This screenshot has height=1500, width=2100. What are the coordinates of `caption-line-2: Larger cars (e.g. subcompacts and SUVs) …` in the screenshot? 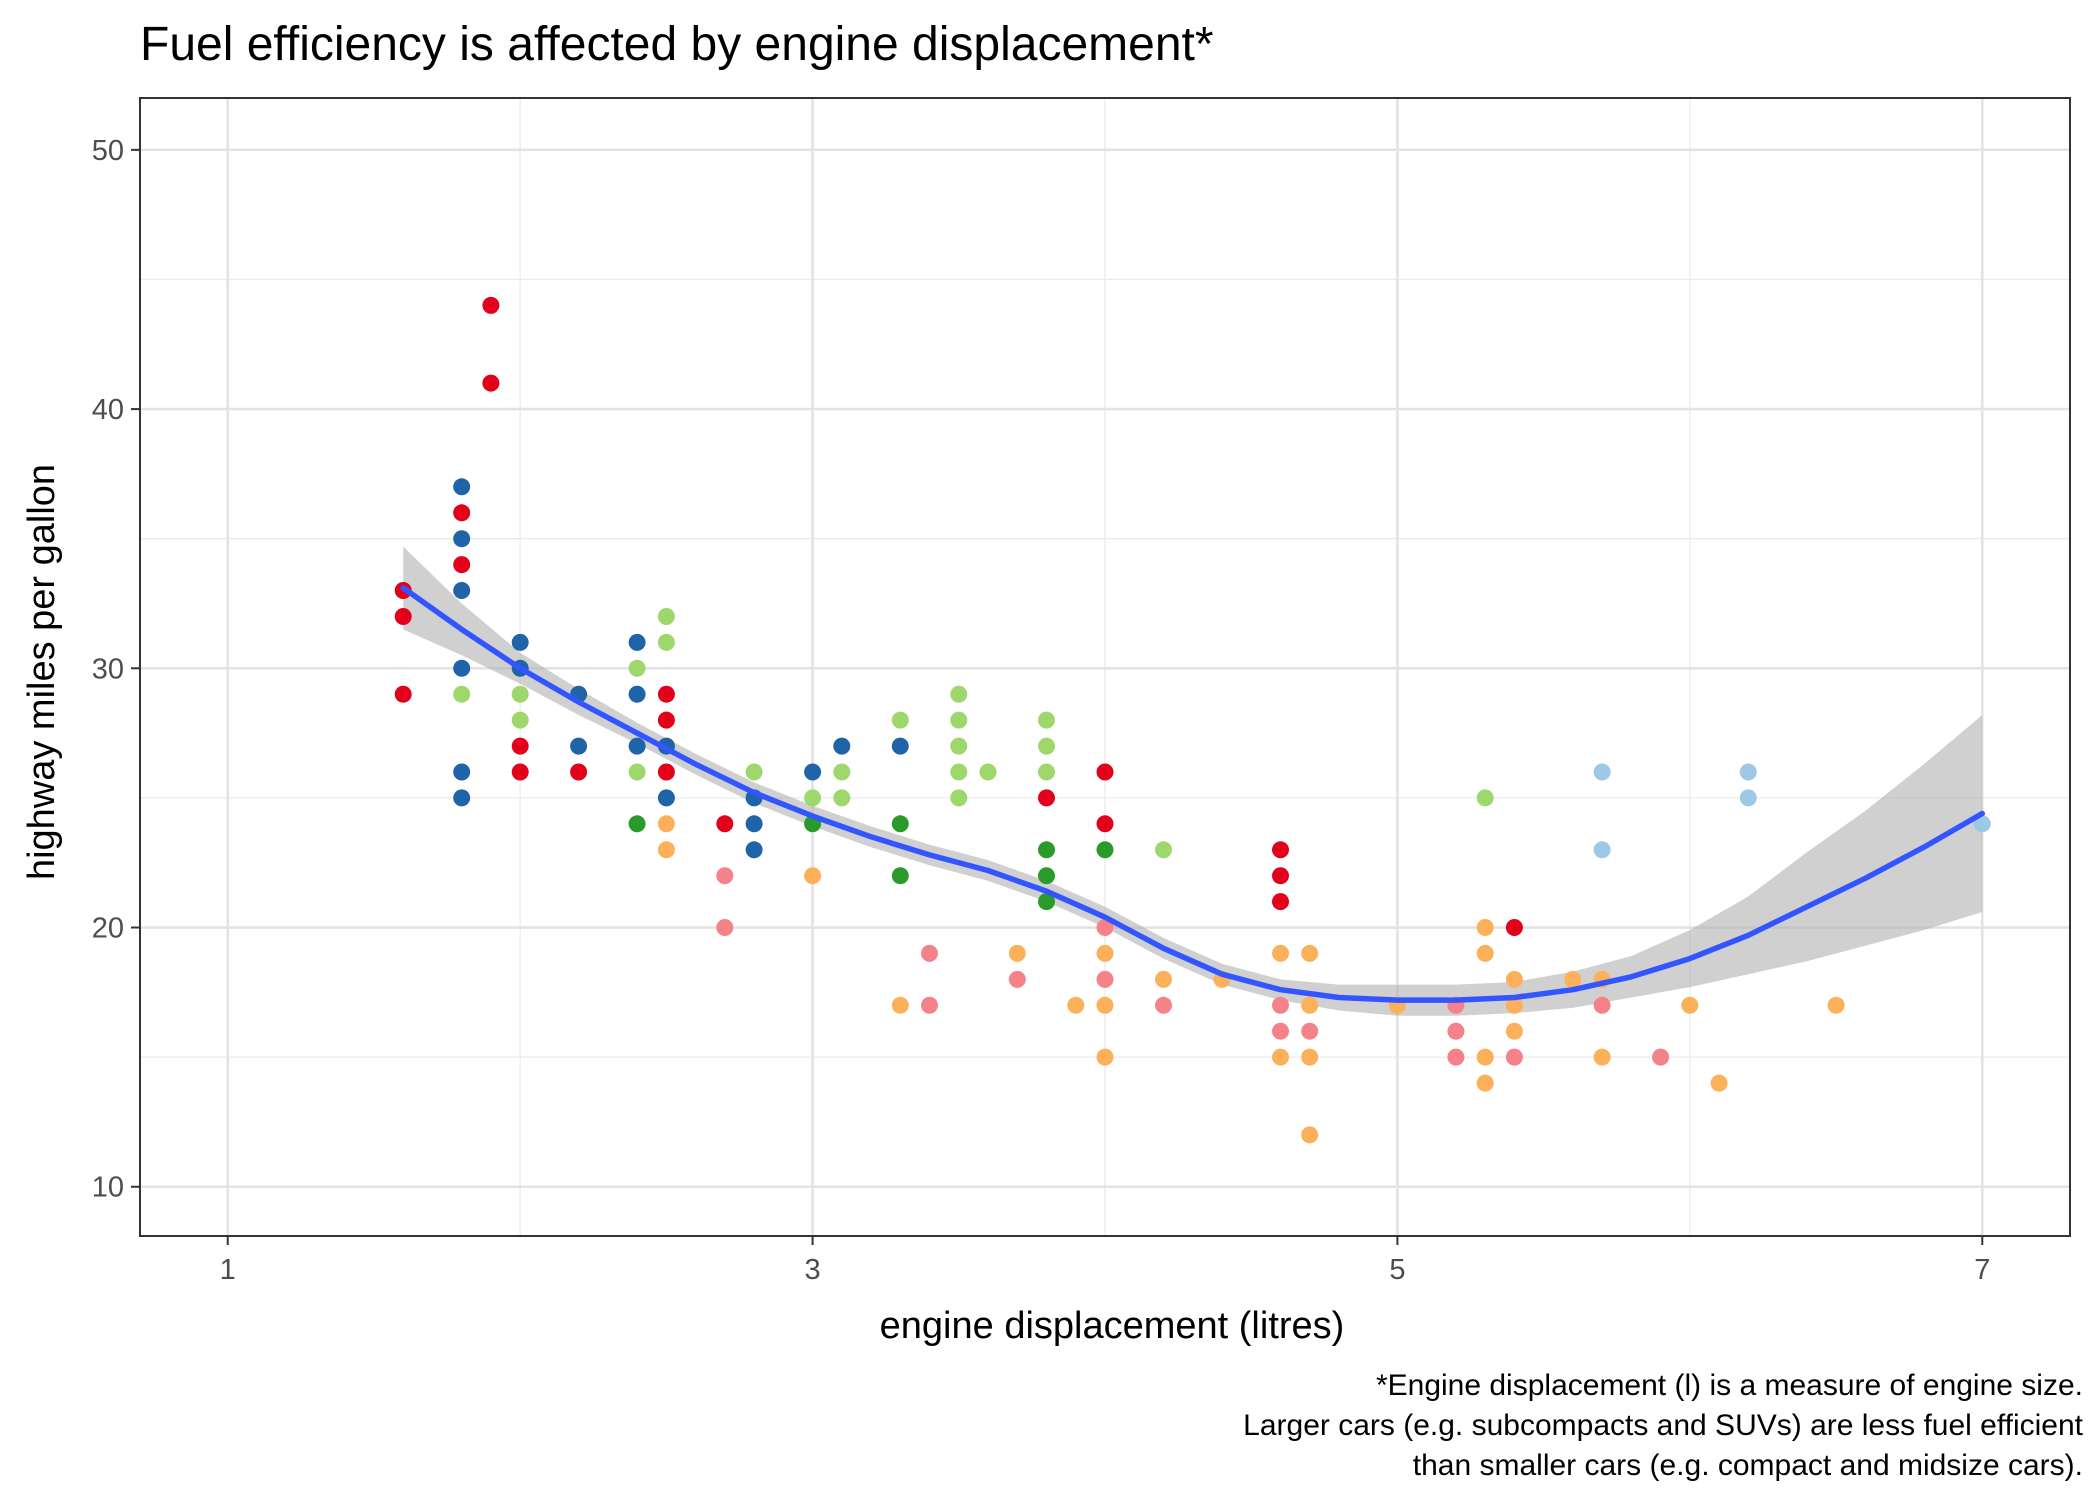 It's located at (1663, 1425).